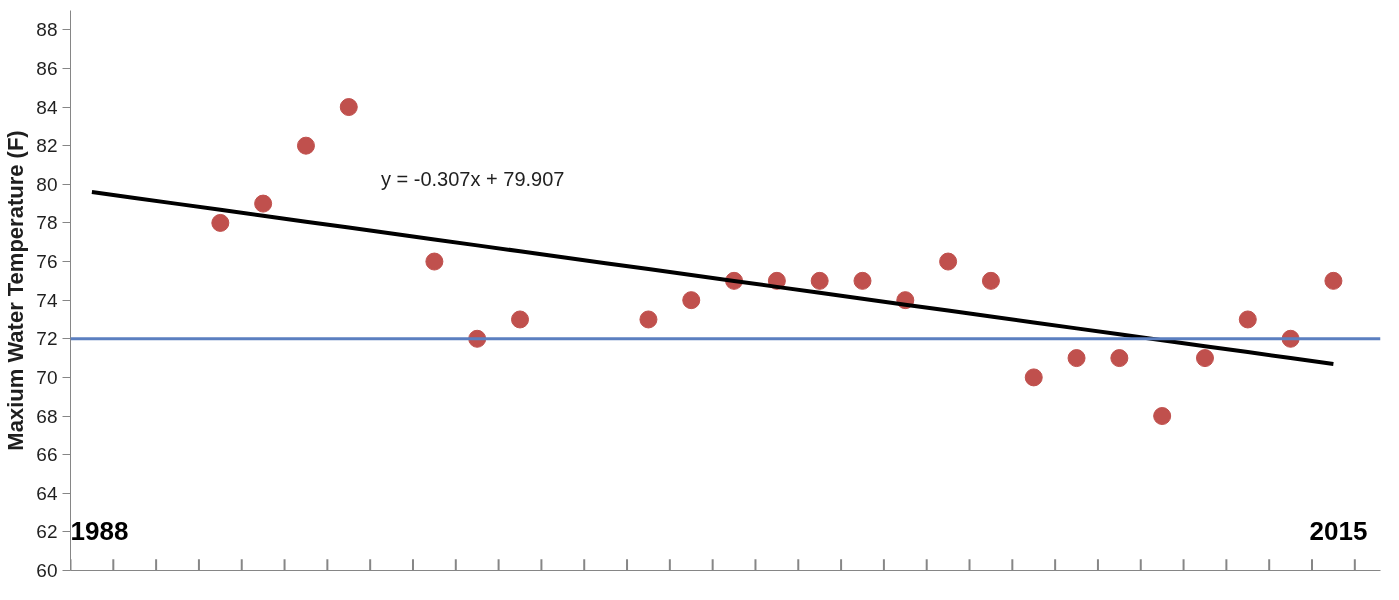 This screenshot has height=600, width=1399. I want to click on y-tick-label: 70, so click(47, 377).